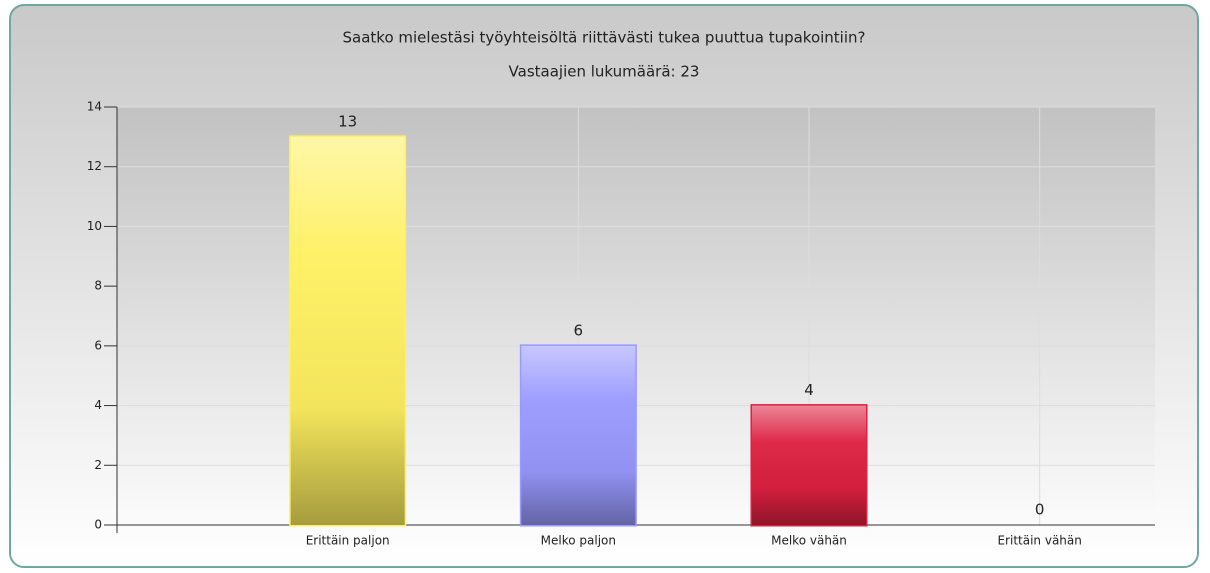 This screenshot has width=1210, height=573. I want to click on y-tick-label: 0, so click(98, 525).